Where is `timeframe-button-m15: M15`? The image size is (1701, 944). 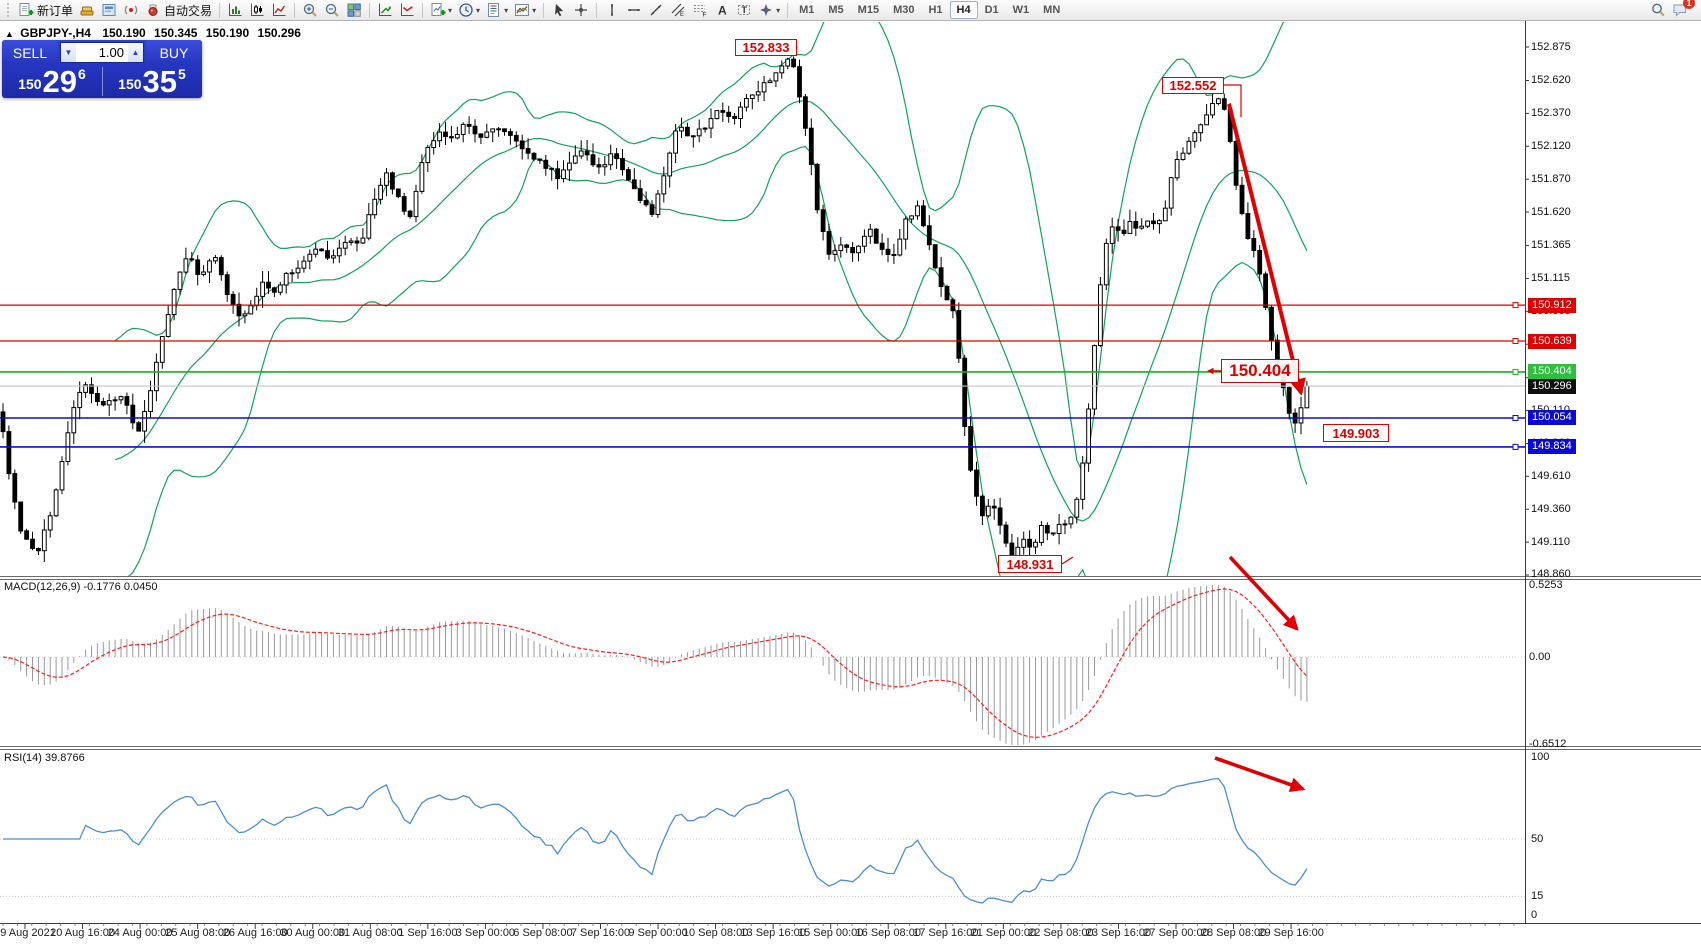 timeframe-button-m15: M15 is located at coordinates (868, 10).